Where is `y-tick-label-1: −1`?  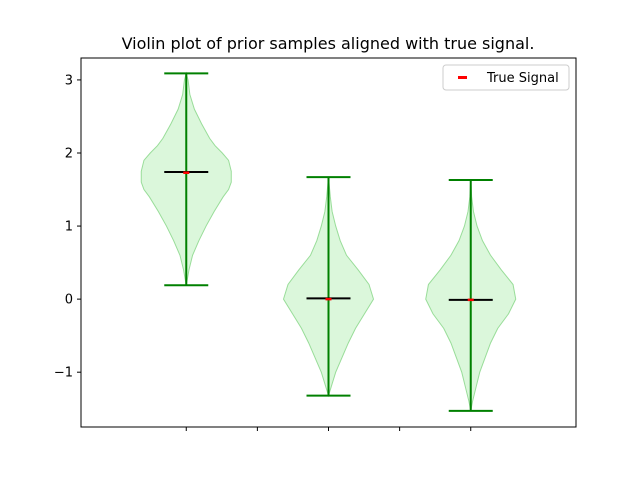
y-tick-label-1: −1 is located at coordinates (63, 373).